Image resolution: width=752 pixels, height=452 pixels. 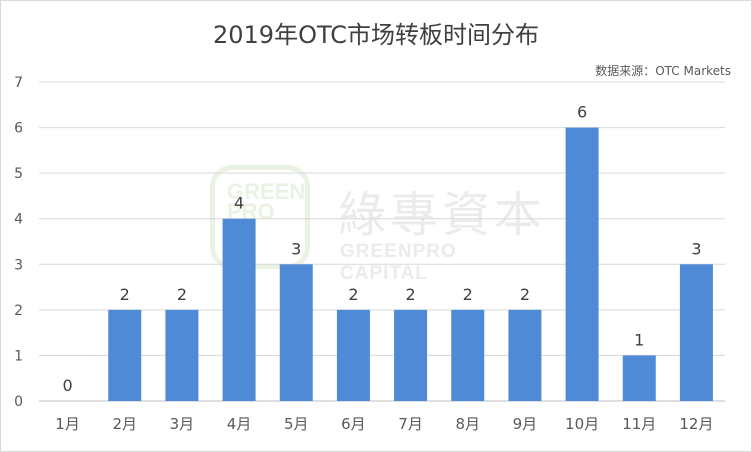 I want to click on y-tick-label: 6, so click(x=18, y=129).